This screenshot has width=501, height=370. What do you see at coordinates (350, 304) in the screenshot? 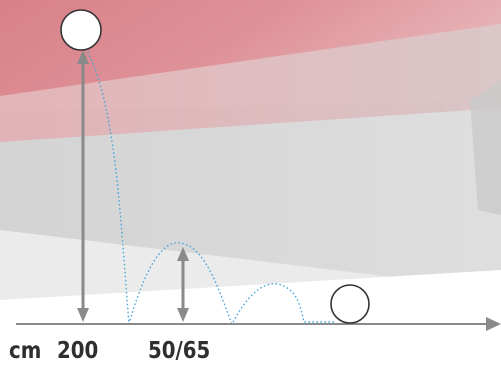
I see `ball-rest` at bounding box center [350, 304].